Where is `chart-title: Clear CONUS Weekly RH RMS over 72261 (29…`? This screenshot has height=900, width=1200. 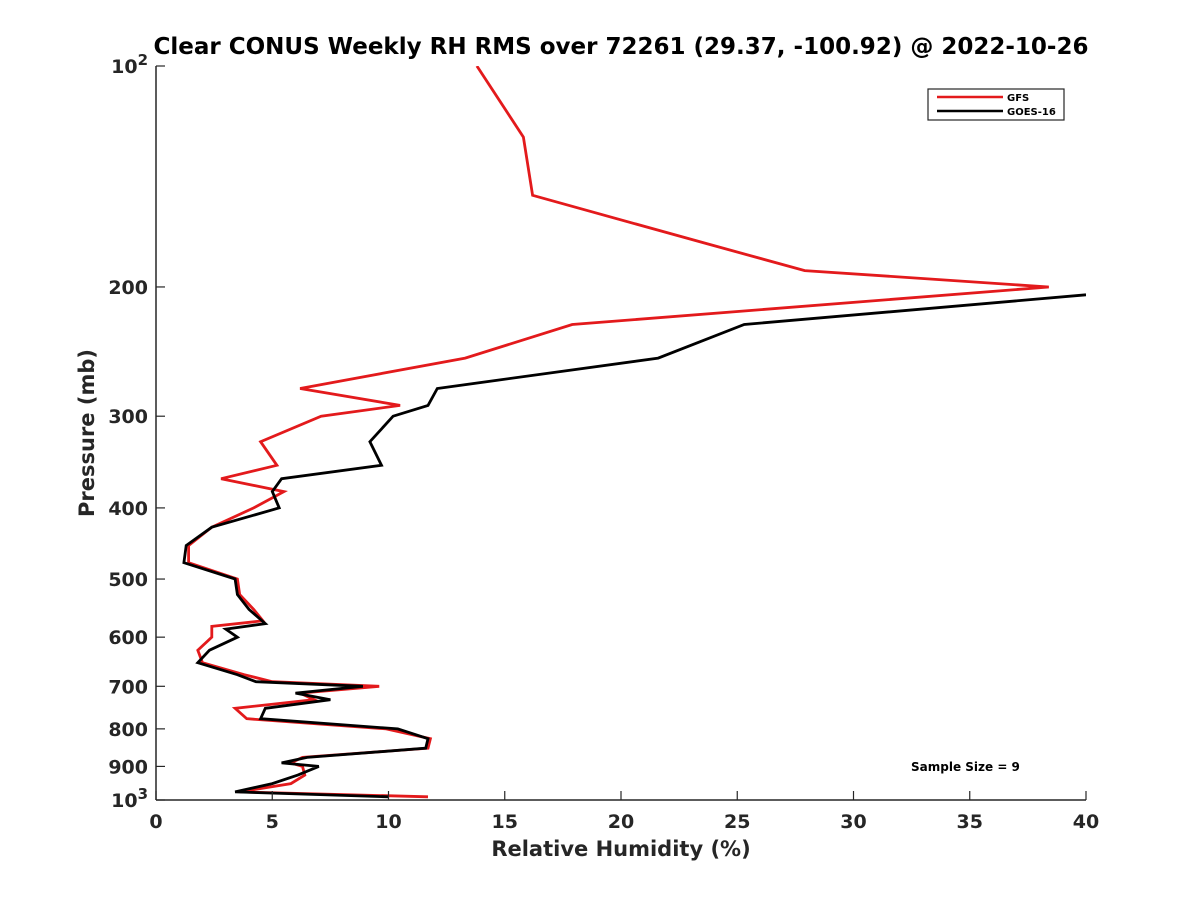 chart-title: Clear CONUS Weekly RH RMS over 72261 (29… is located at coordinates (621, 47).